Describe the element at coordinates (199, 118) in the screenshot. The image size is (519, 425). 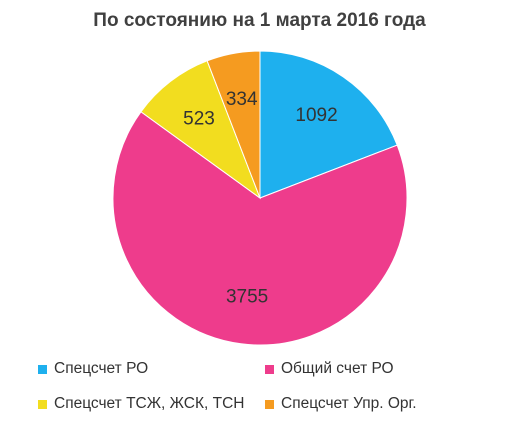
I see `slice-value-label: 523` at that location.